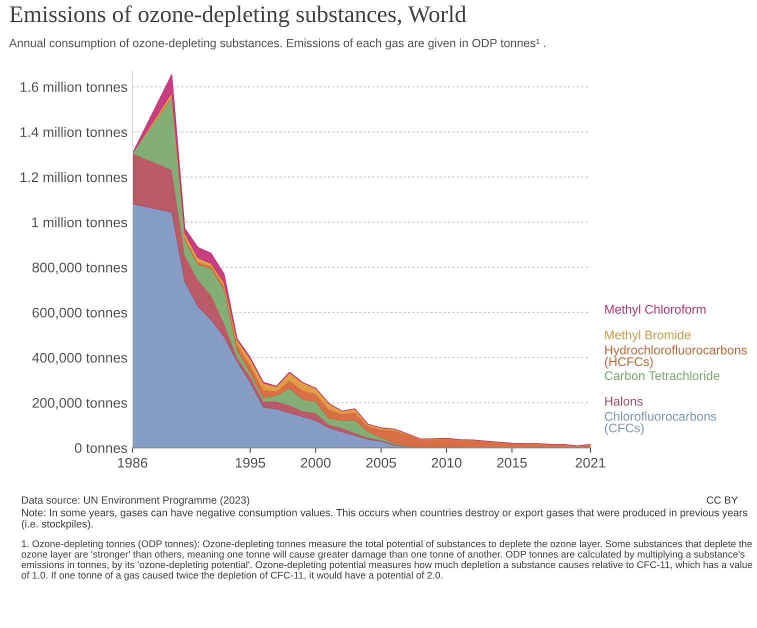 The image size is (757, 628). What do you see at coordinates (80, 268) in the screenshot?
I see `y-tick-label: 800,000 tonnes` at bounding box center [80, 268].